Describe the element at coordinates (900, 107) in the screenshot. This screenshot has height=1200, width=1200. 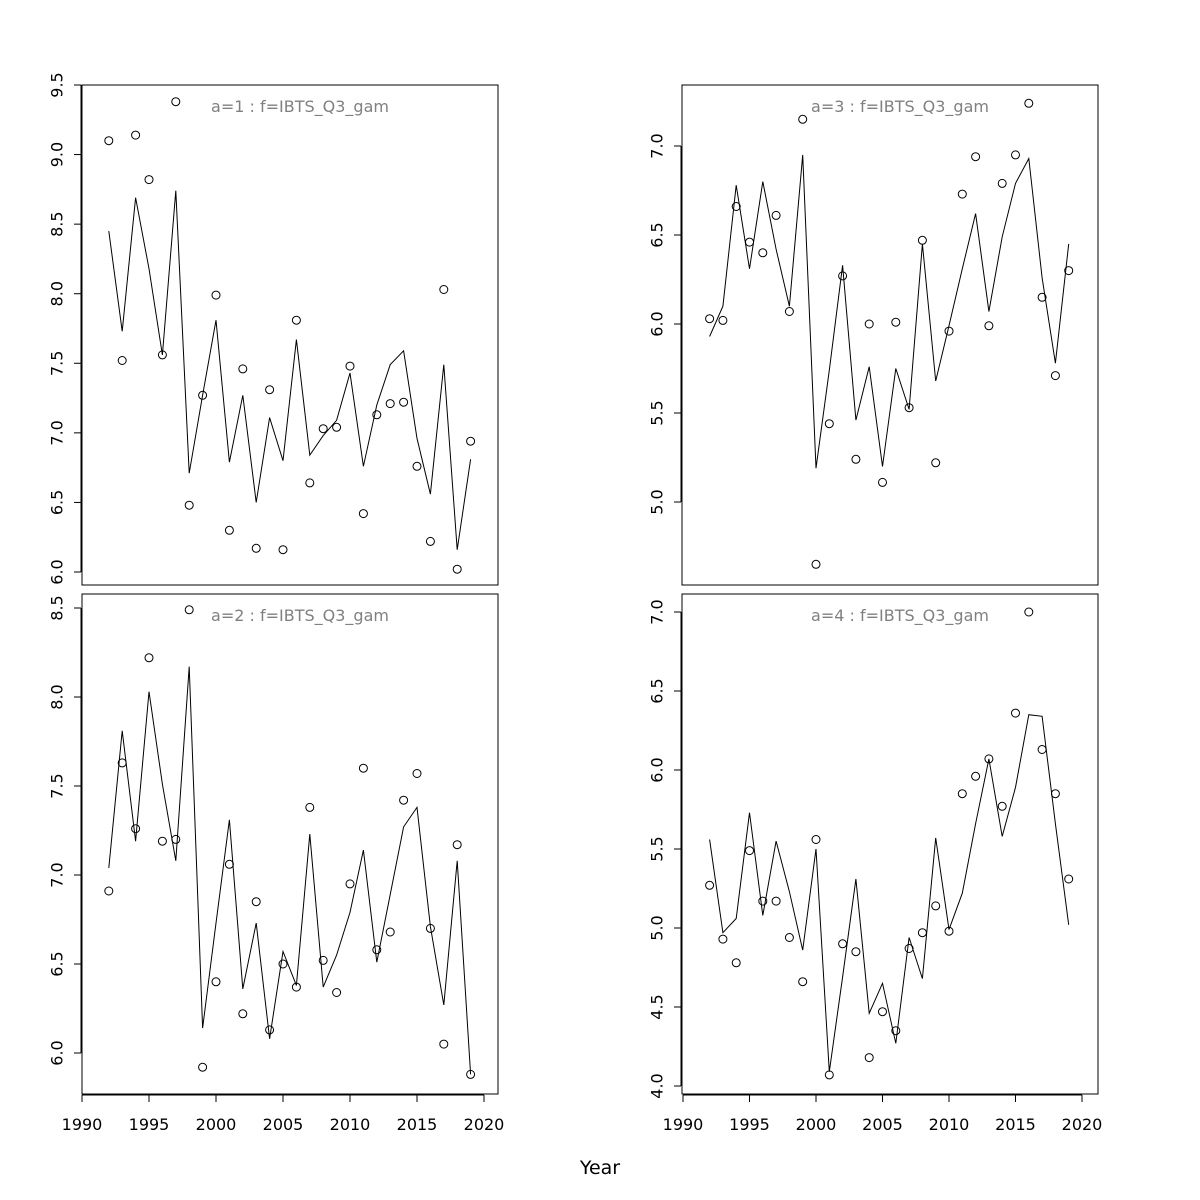
I see `panel-title: a=3 : f=IBTS_Q3_gam` at that location.